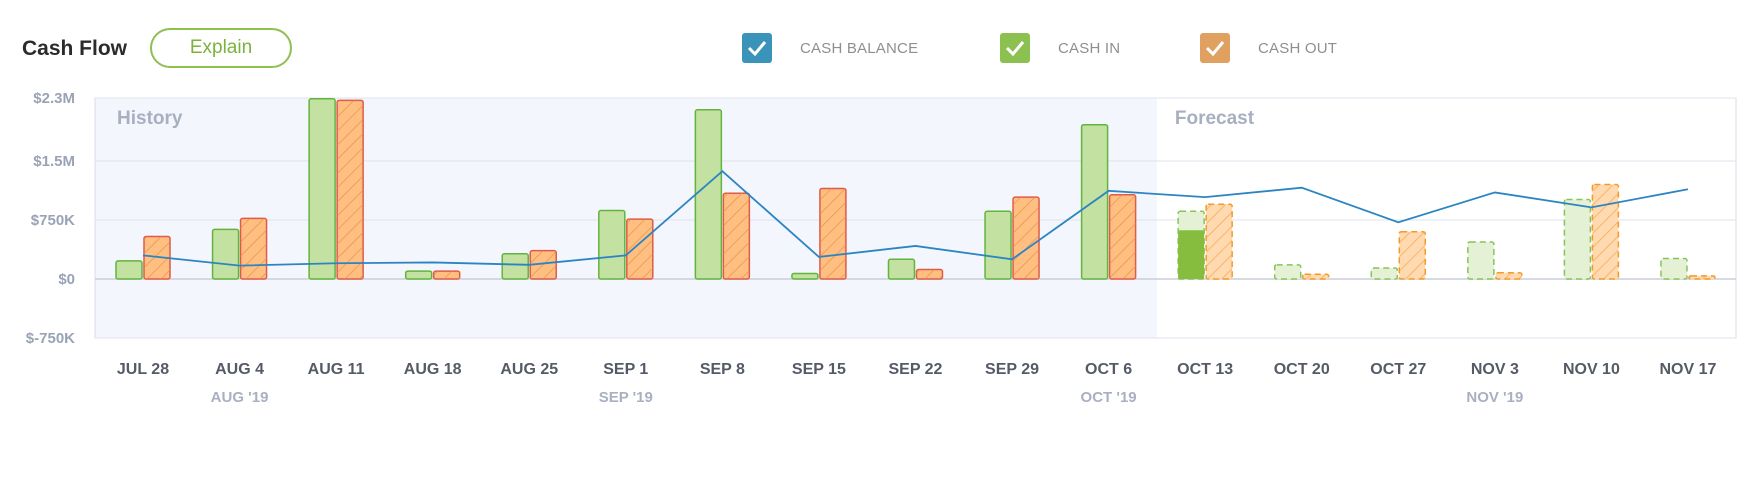 Image resolution: width=1748 pixels, height=498 pixels. Describe the element at coordinates (915, 369) in the screenshot. I see `x-tick-label: SEP 22` at that location.